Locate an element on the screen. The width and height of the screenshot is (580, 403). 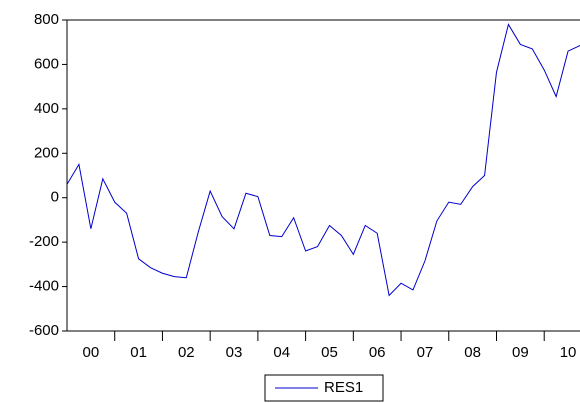
x-tick-label: 09 is located at coordinates (520, 352).